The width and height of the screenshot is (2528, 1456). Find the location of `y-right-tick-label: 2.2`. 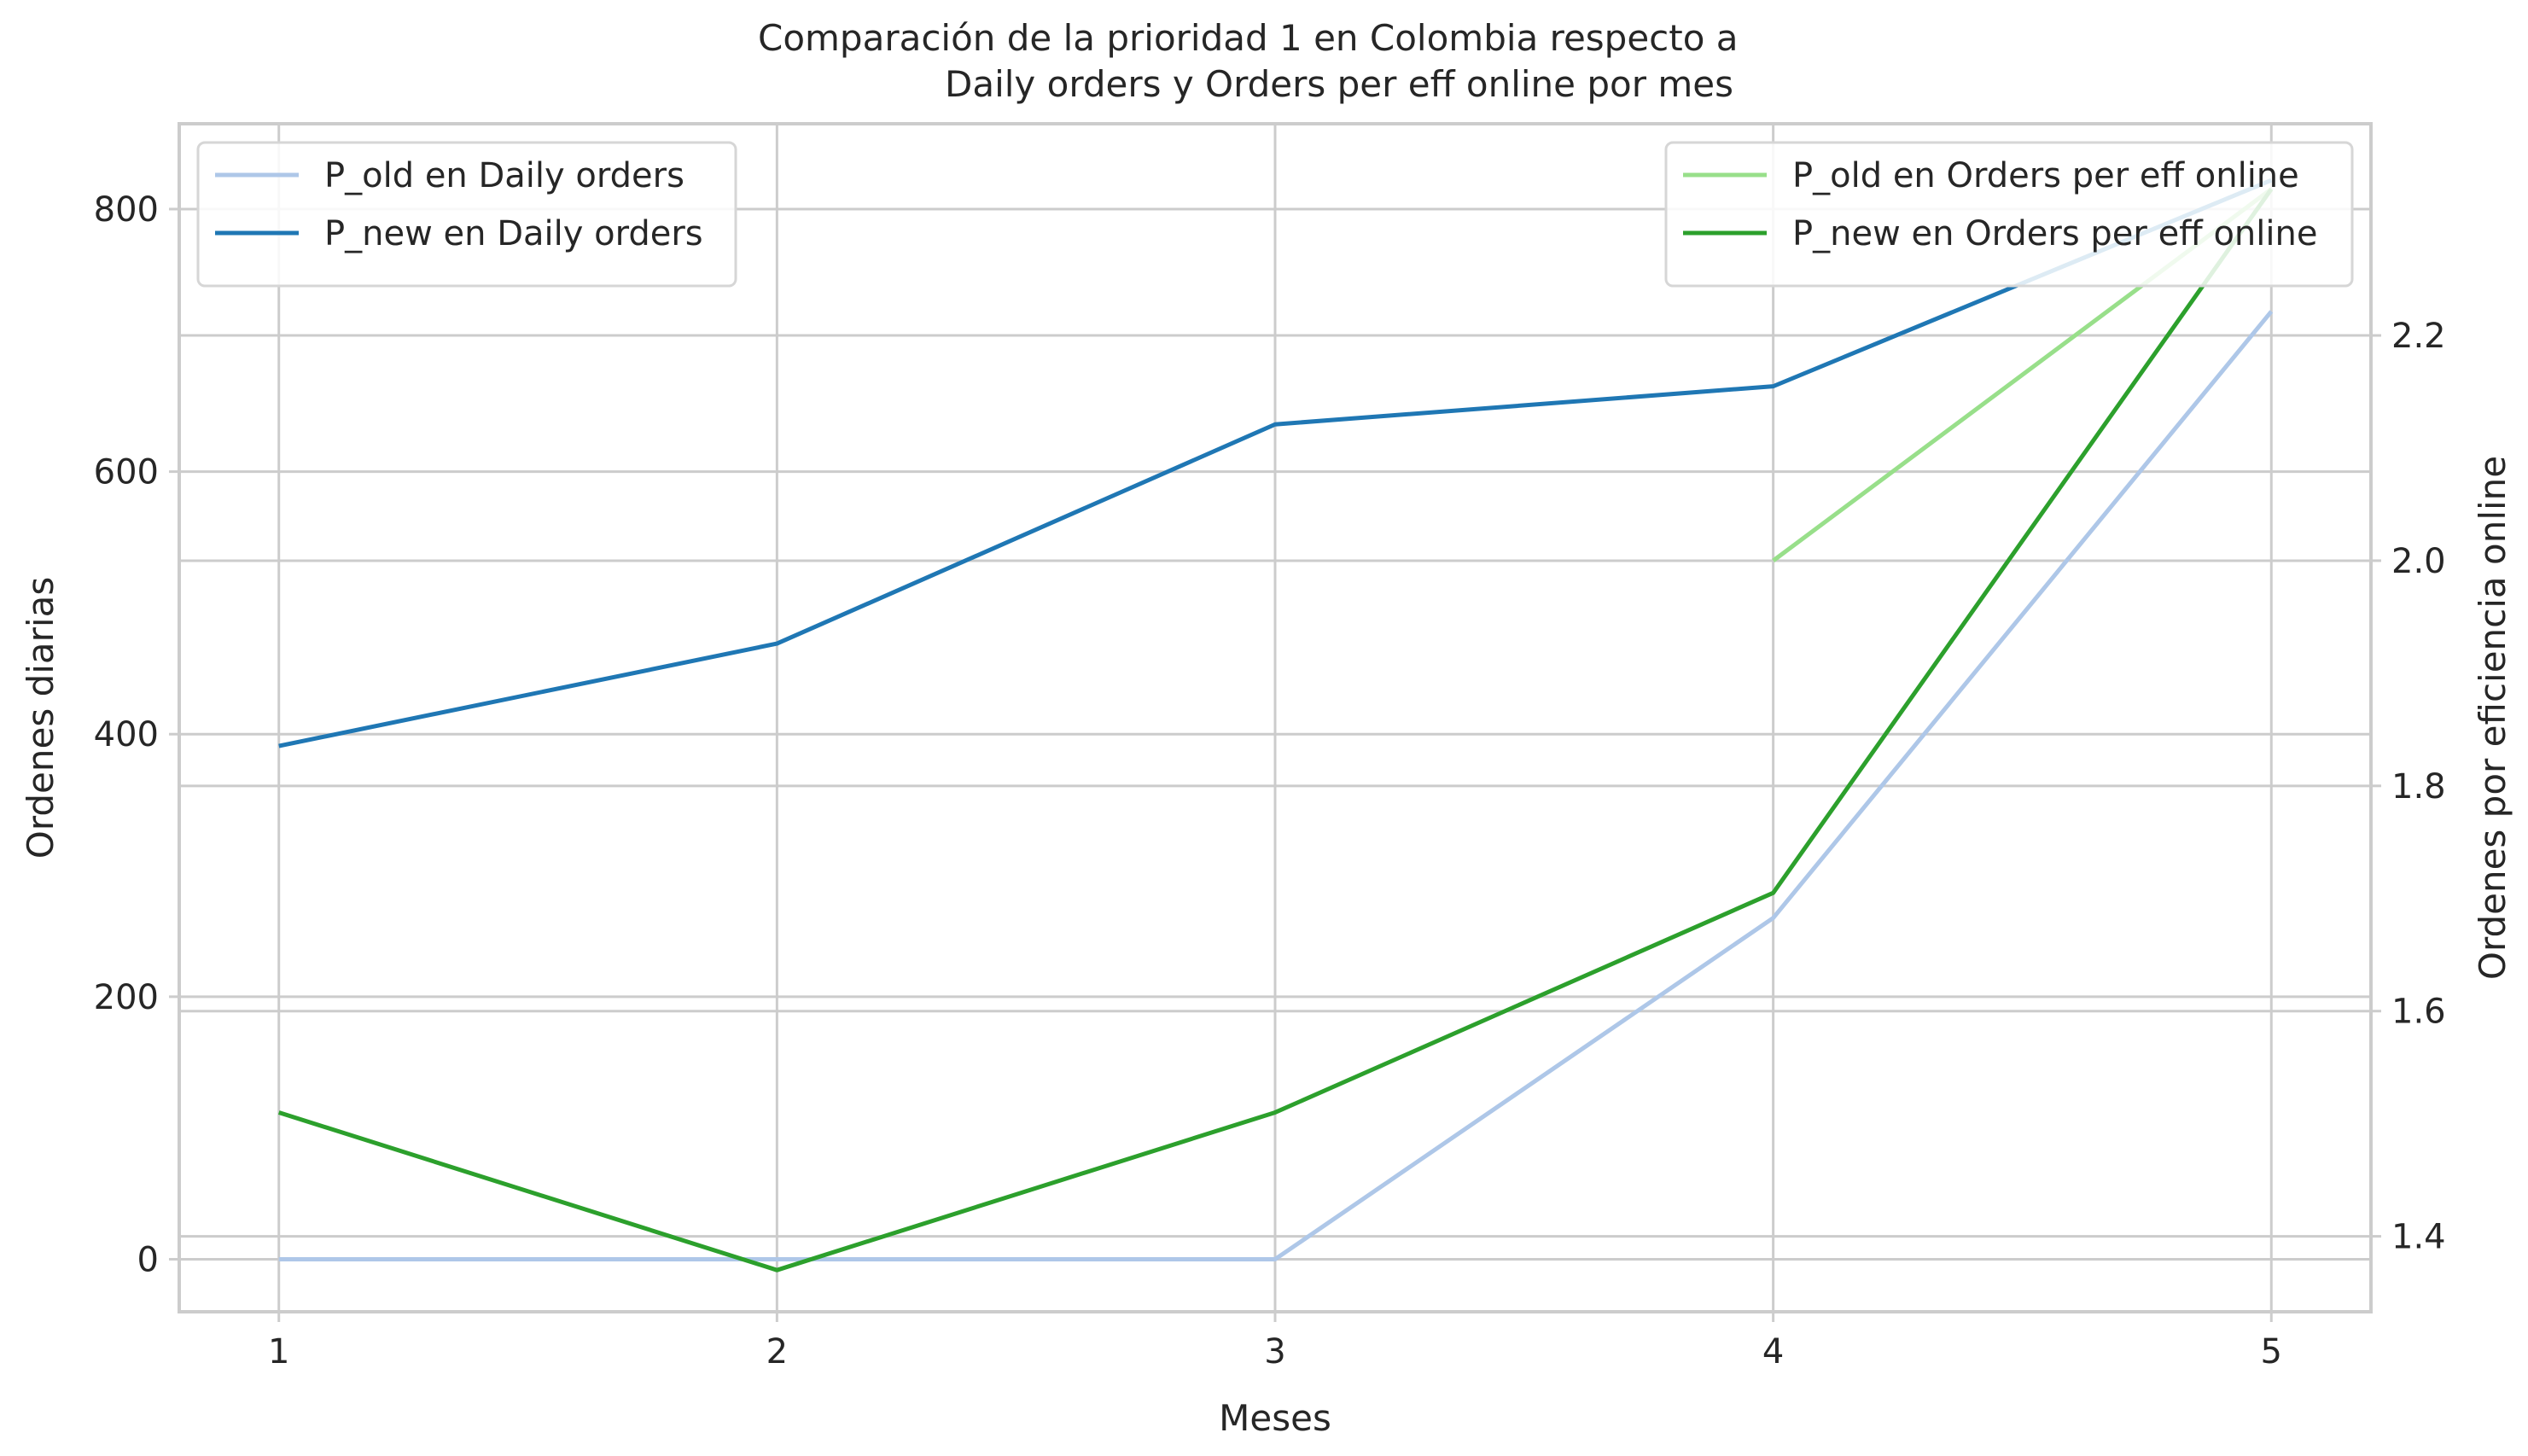

y-right-tick-label: 2.2 is located at coordinates (2418, 337).